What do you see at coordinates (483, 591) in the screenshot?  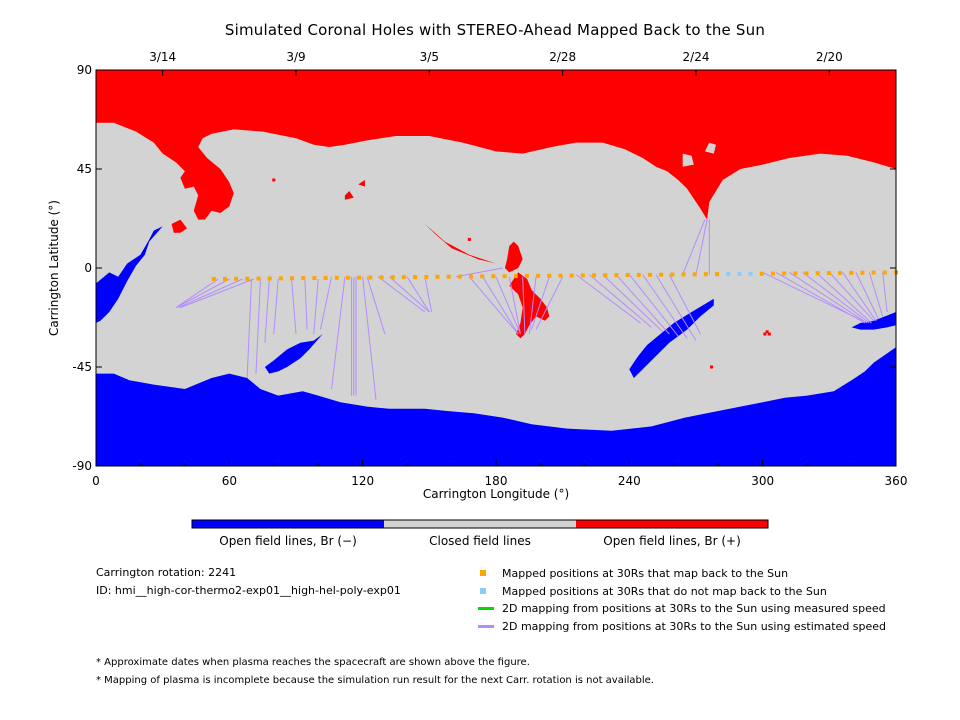 I see `legend-swatch-unmapped` at bounding box center [483, 591].